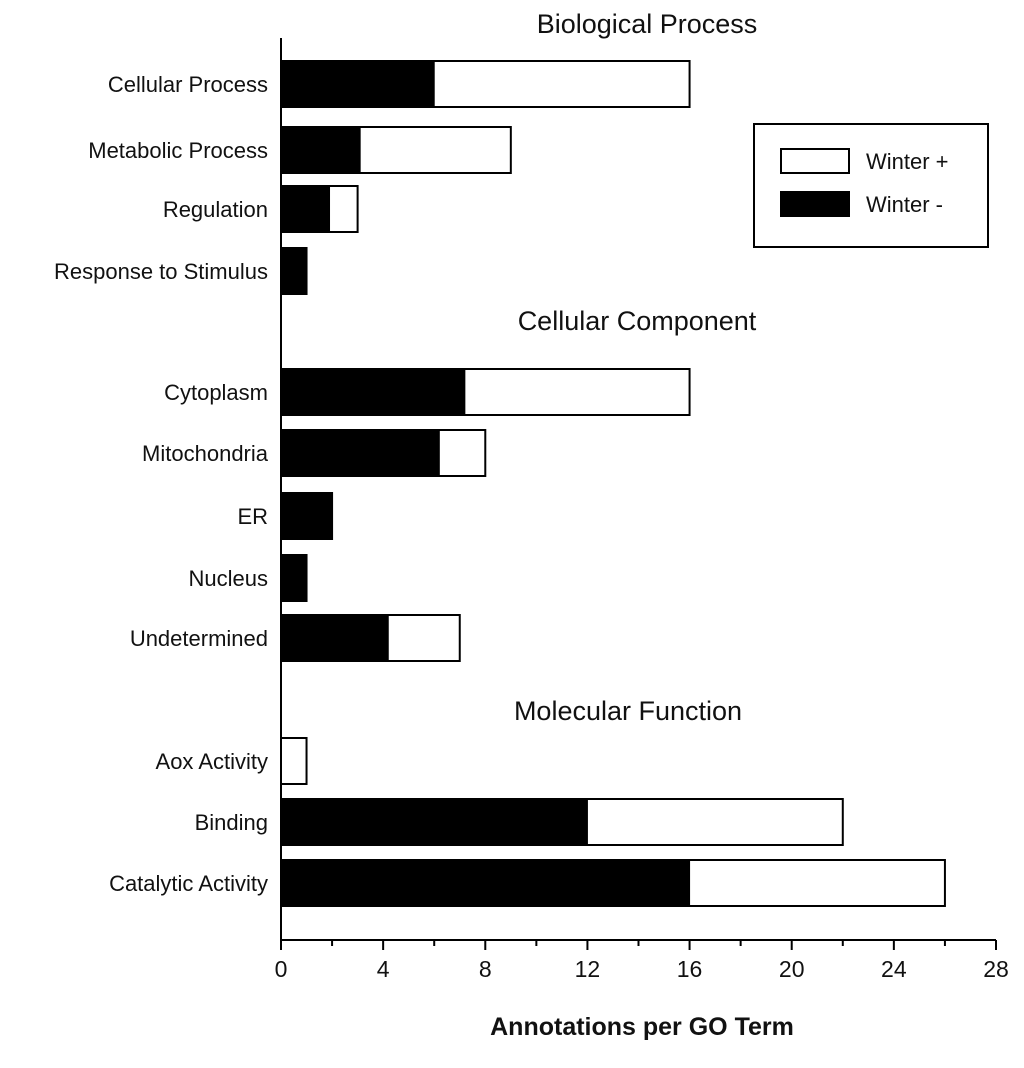 Image resolution: width=1024 pixels, height=1068 pixels. I want to click on x-tick-label: 0, so click(281, 969).